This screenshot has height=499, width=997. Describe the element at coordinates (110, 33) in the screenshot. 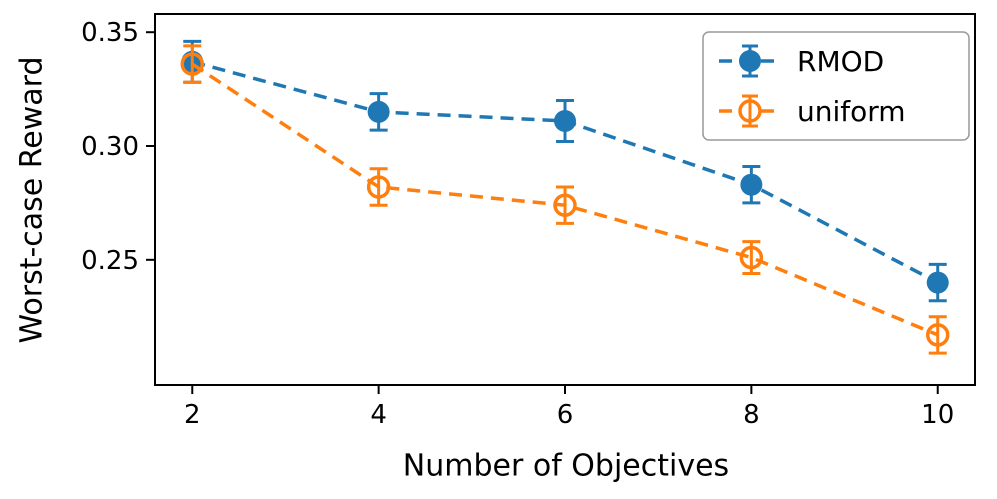

I see `y-tick-label: 0.35` at that location.